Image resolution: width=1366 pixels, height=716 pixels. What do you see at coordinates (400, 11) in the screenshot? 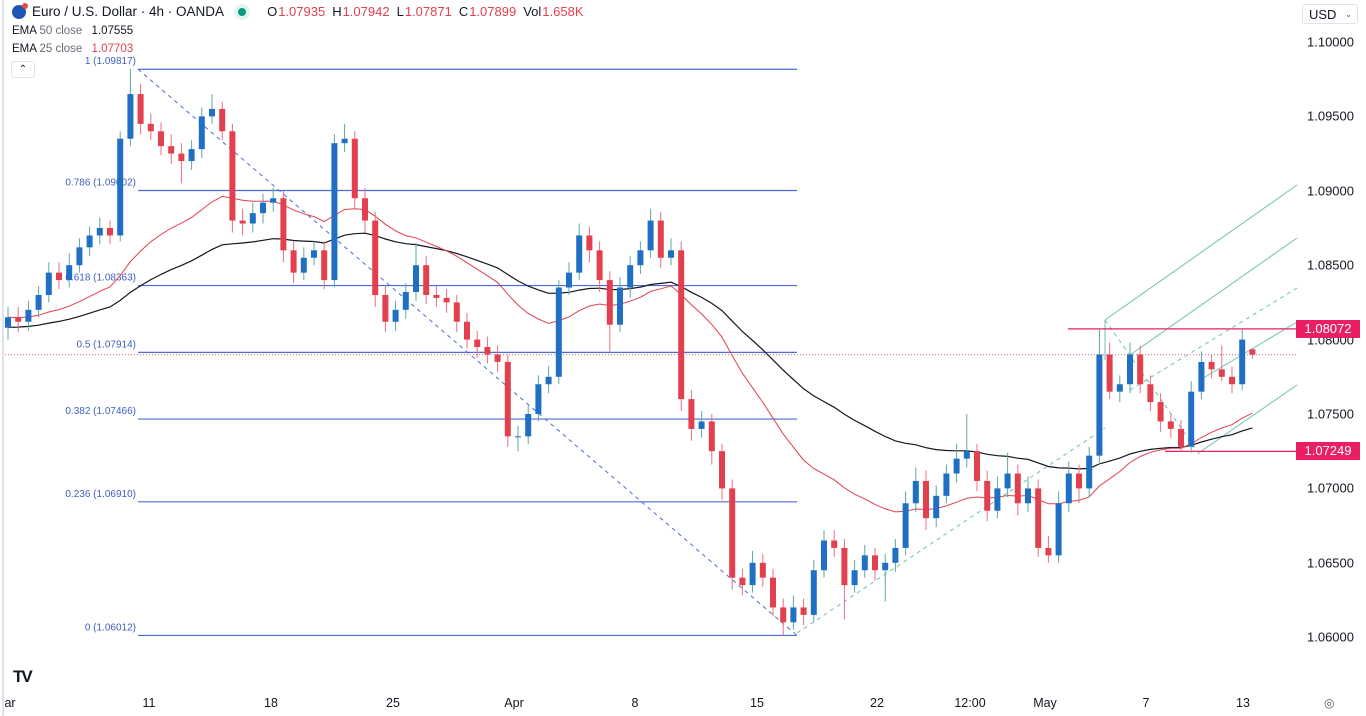
I see `low-label: L` at bounding box center [400, 11].